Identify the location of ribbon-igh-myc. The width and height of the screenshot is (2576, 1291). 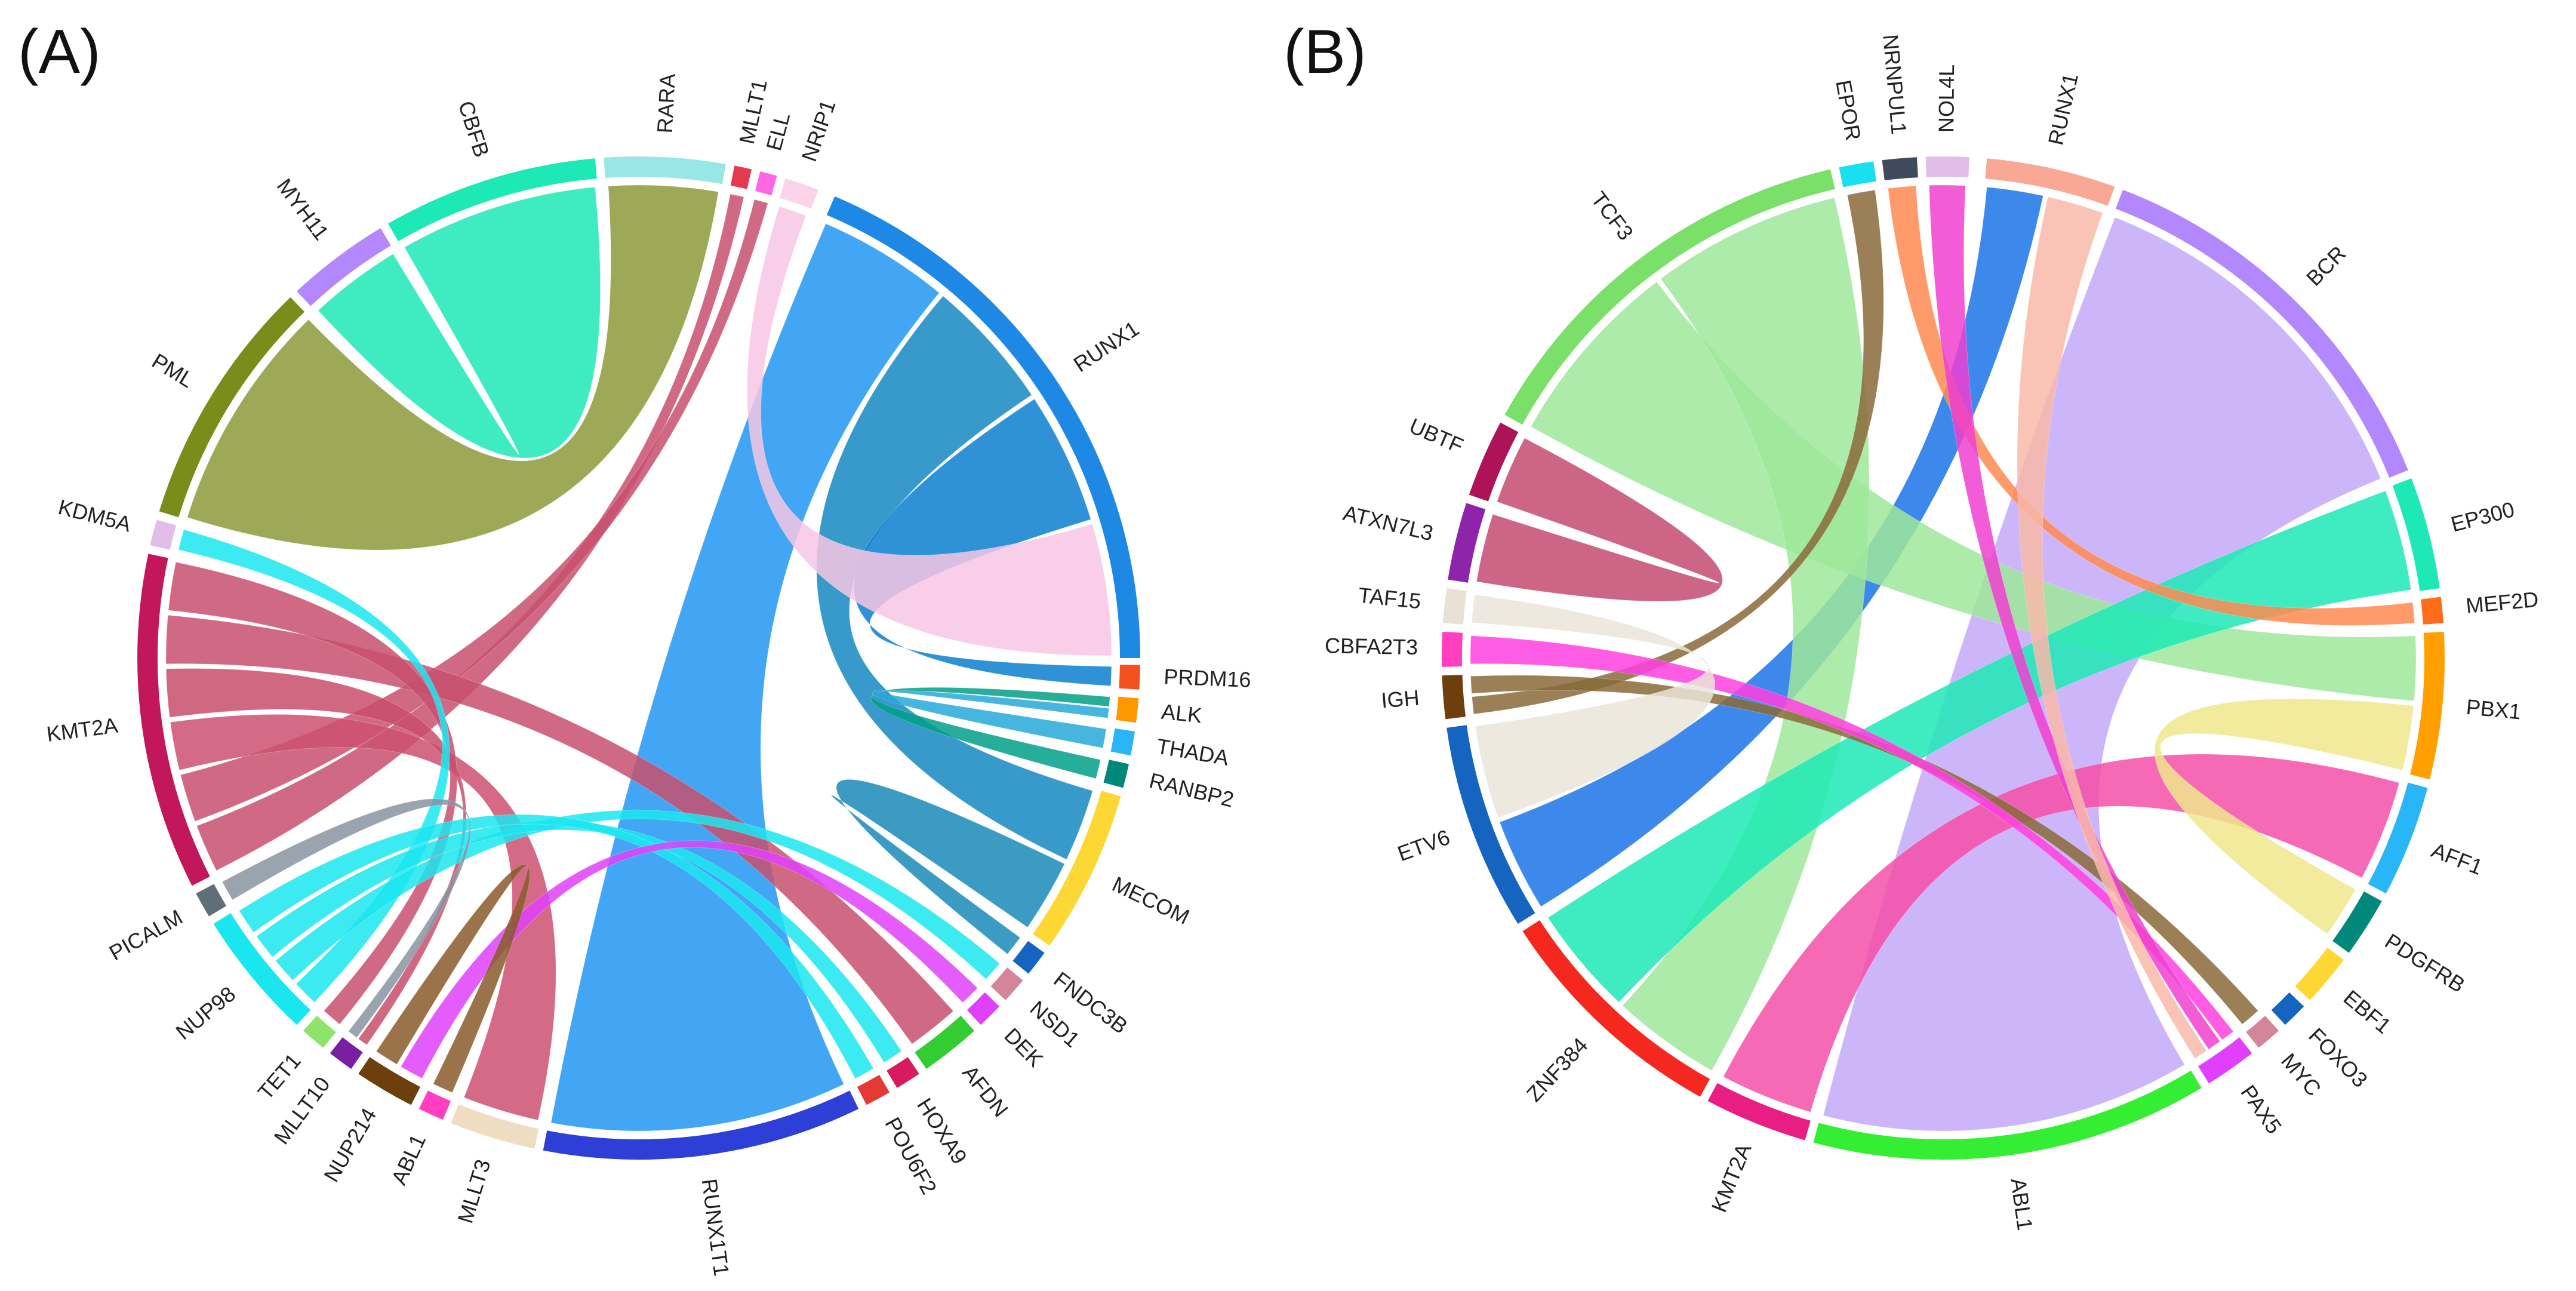
(1864, 850).